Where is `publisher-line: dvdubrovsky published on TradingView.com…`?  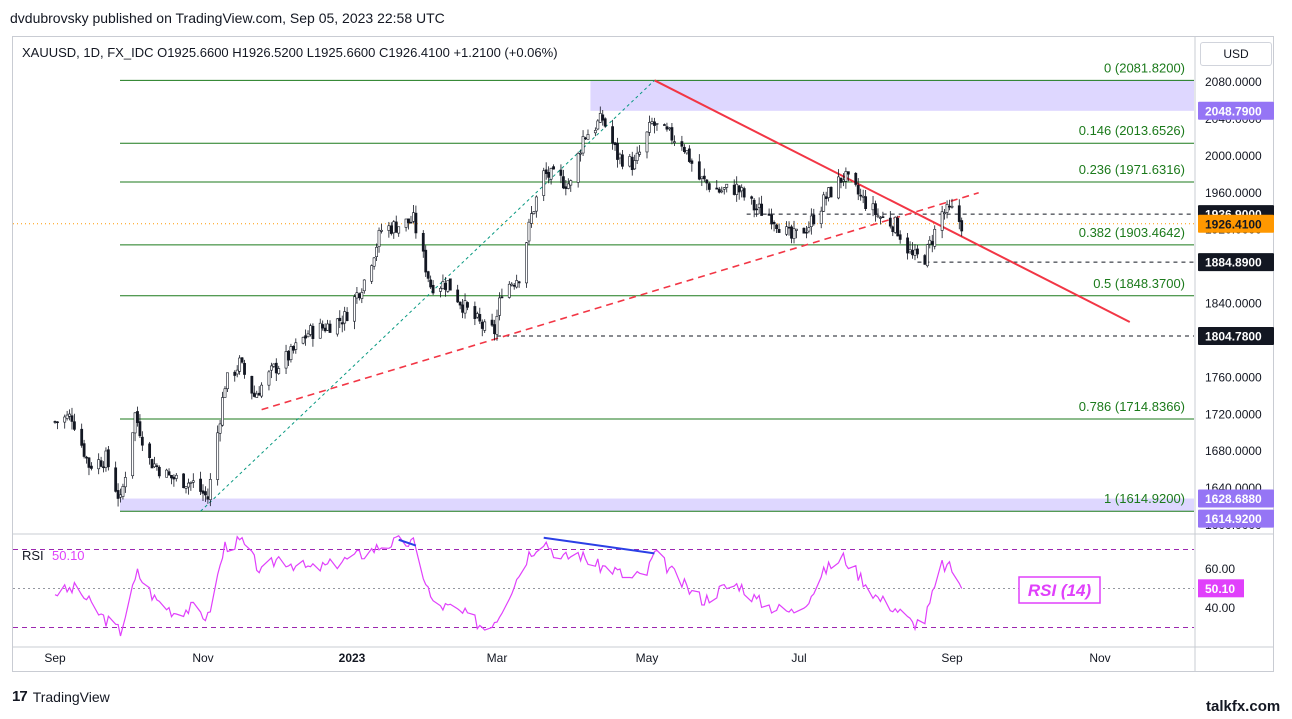 publisher-line: dvdubrovsky published on TradingView.com… is located at coordinates (227, 18).